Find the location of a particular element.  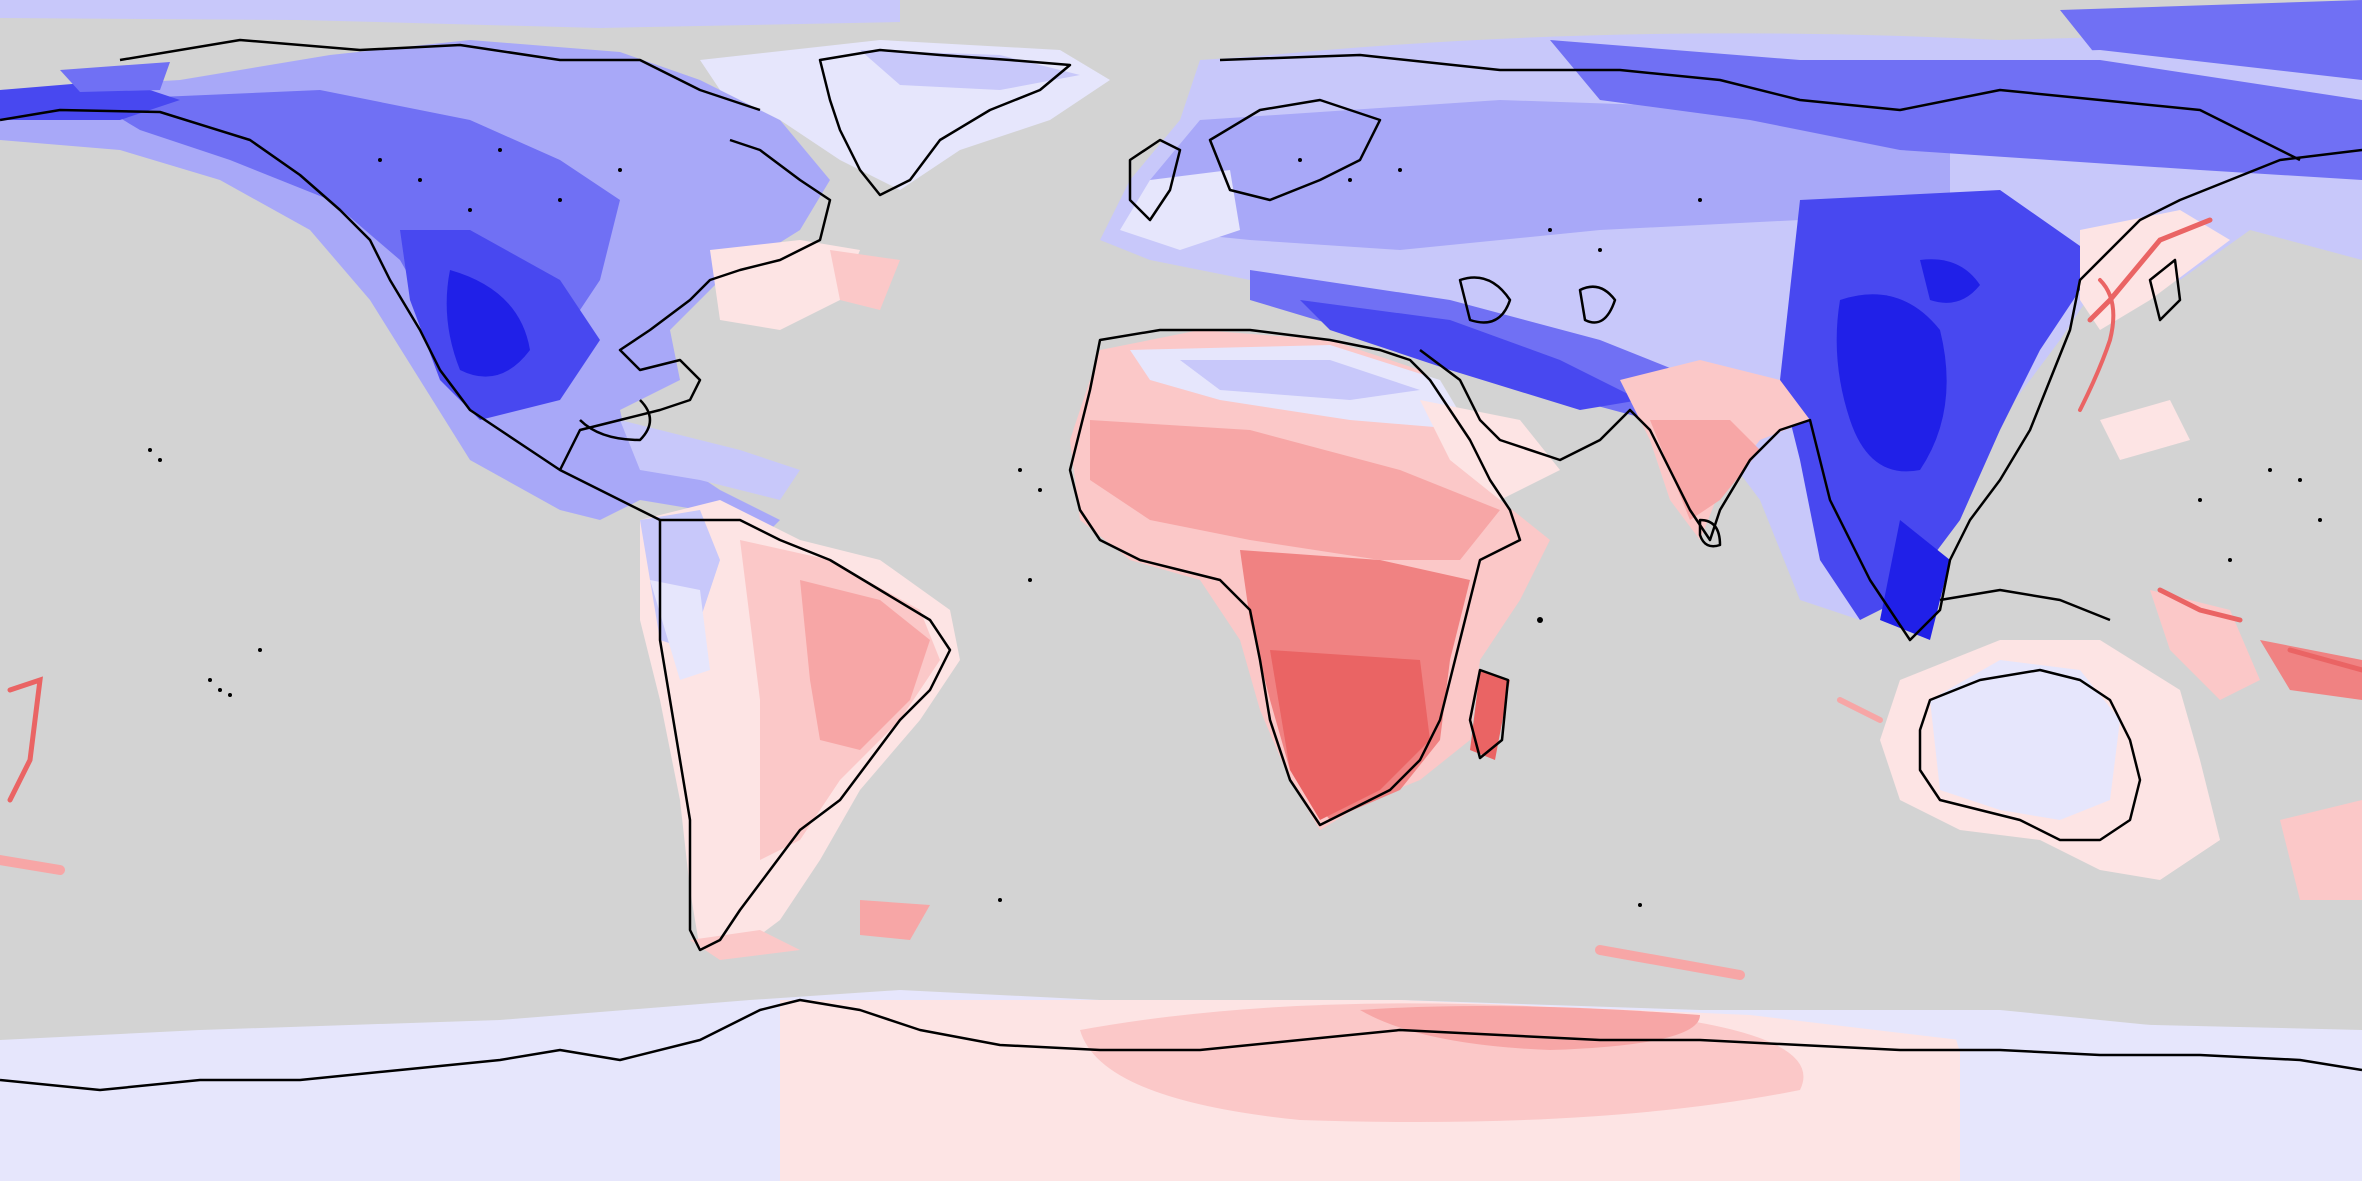

africa-region is located at coordinates (1315, 580).